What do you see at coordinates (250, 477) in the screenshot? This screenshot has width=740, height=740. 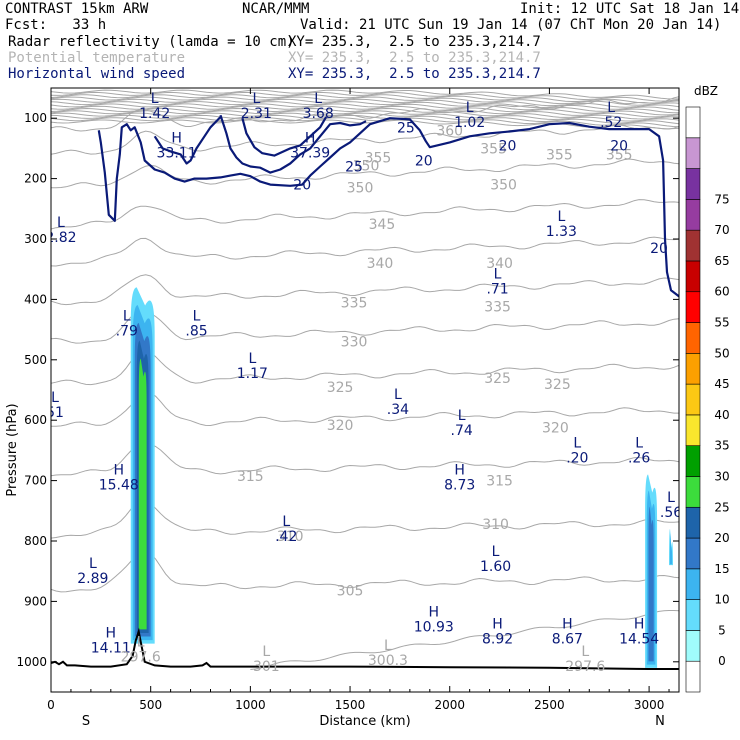 I see `theta-contour-label: 315` at bounding box center [250, 477].